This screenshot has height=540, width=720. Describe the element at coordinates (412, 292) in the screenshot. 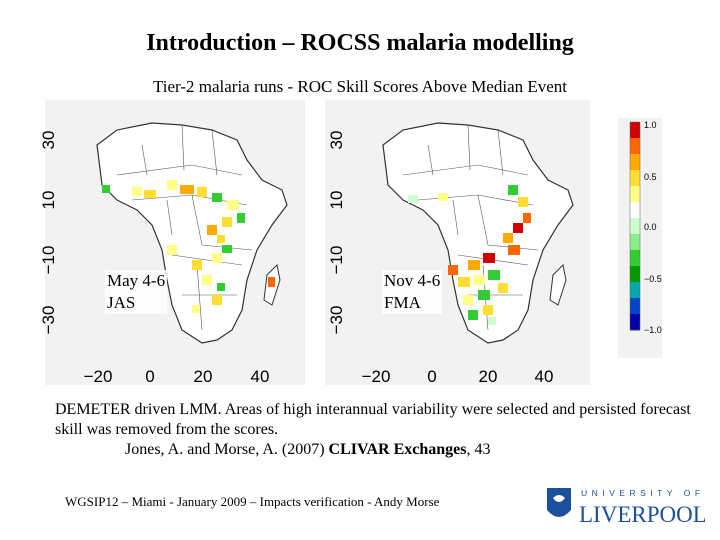

I see `map-label-nov: Nov 4-6 FMA` at that location.